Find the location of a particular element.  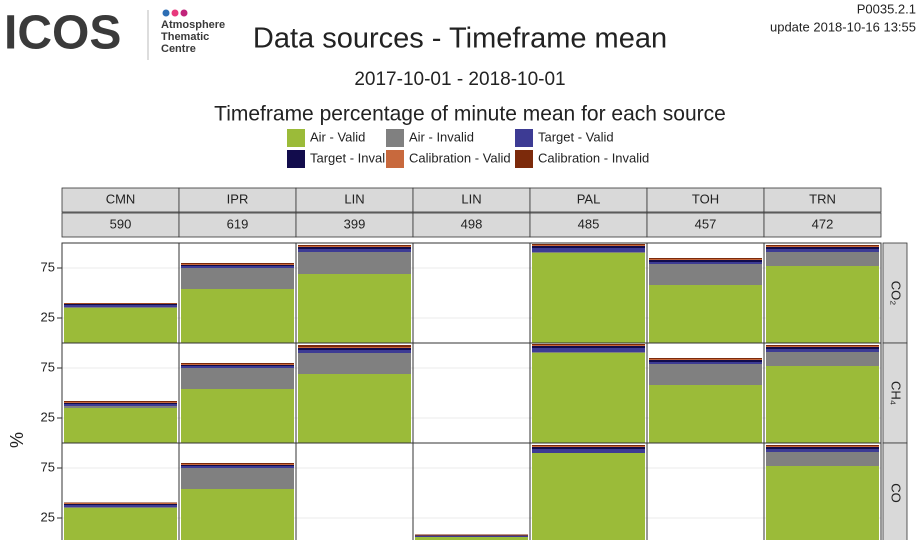

column-label: IPR is located at coordinates (238, 198).